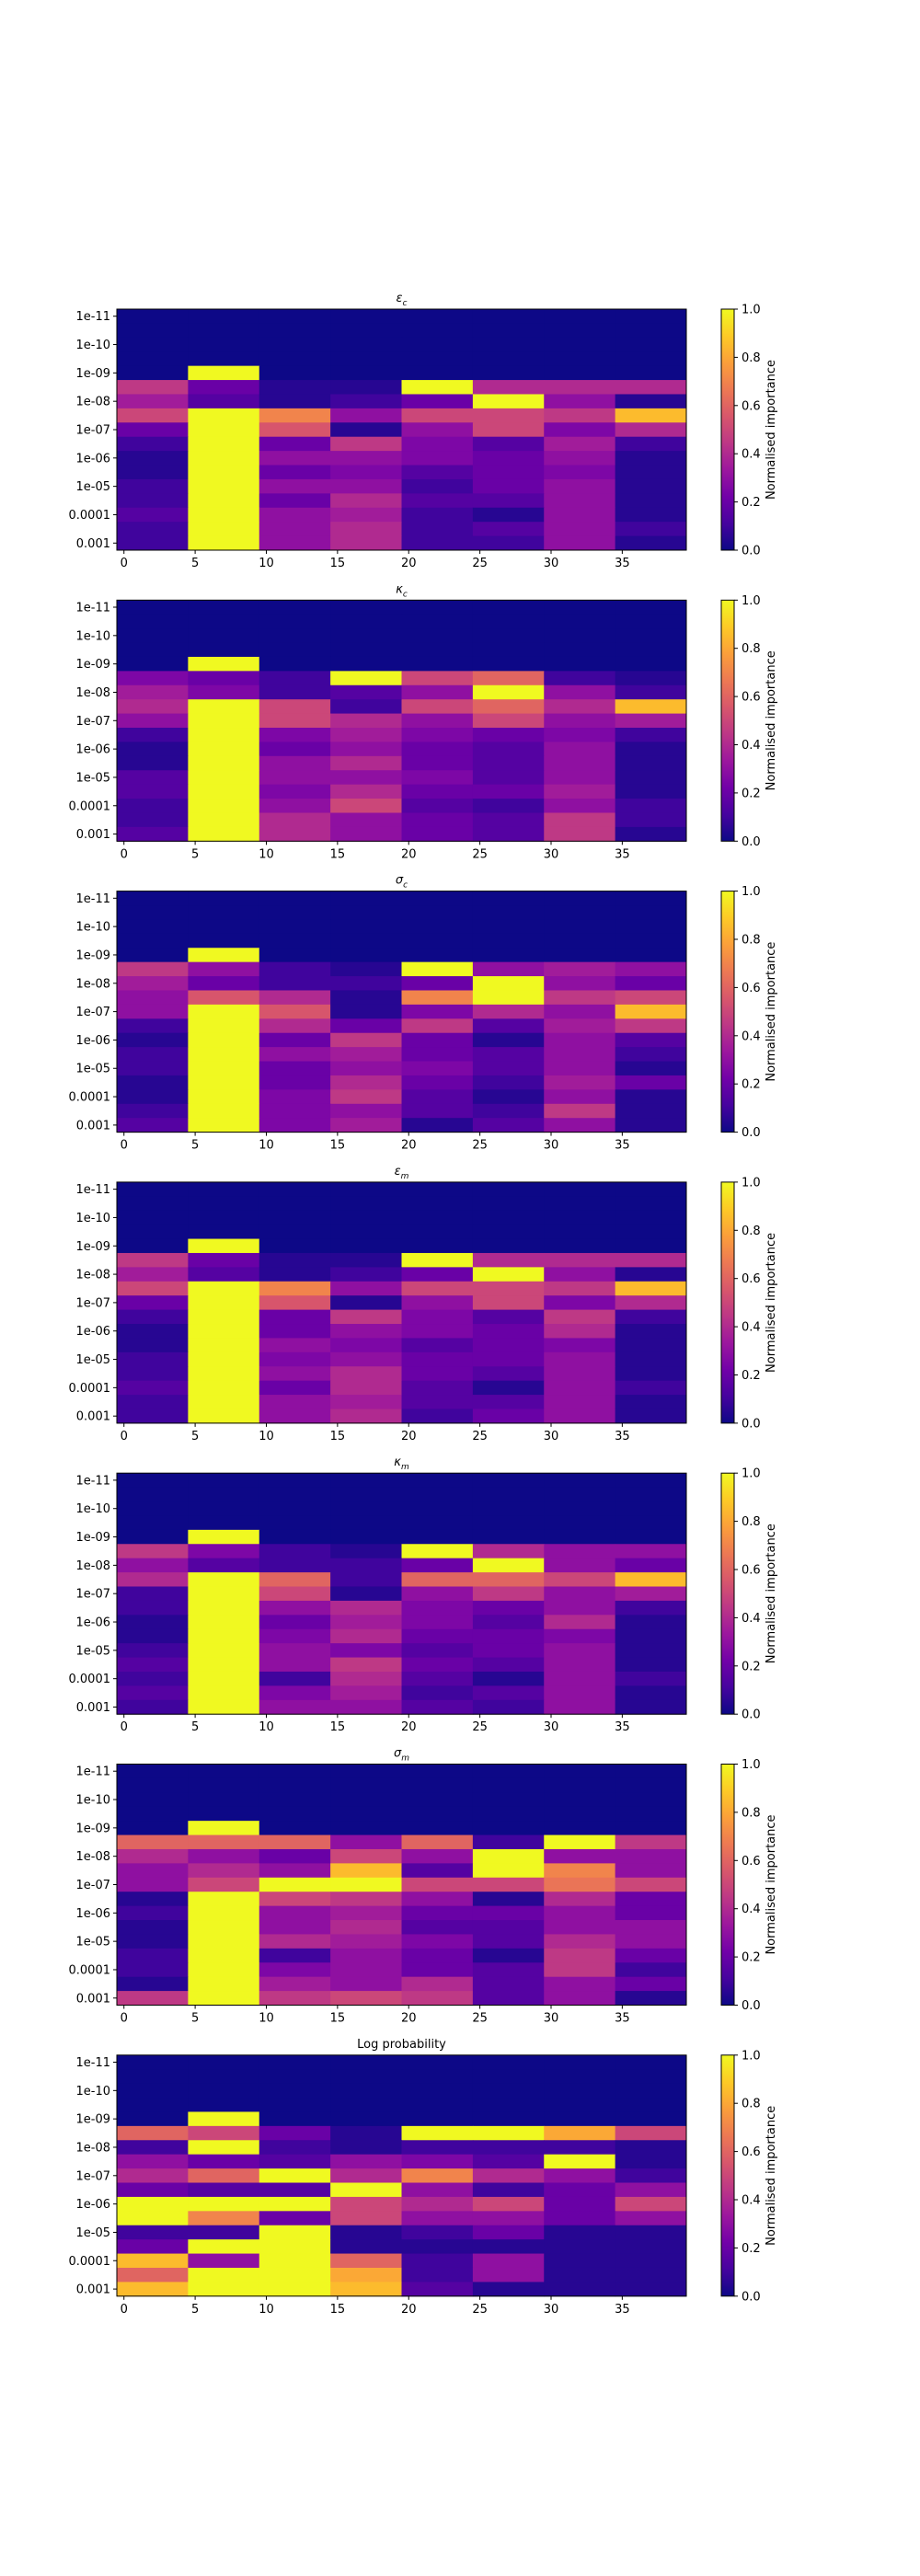 The width and height of the screenshot is (920, 2576). Describe the element at coordinates (266, 854) in the screenshot. I see `x-tick-label: 10` at that location.